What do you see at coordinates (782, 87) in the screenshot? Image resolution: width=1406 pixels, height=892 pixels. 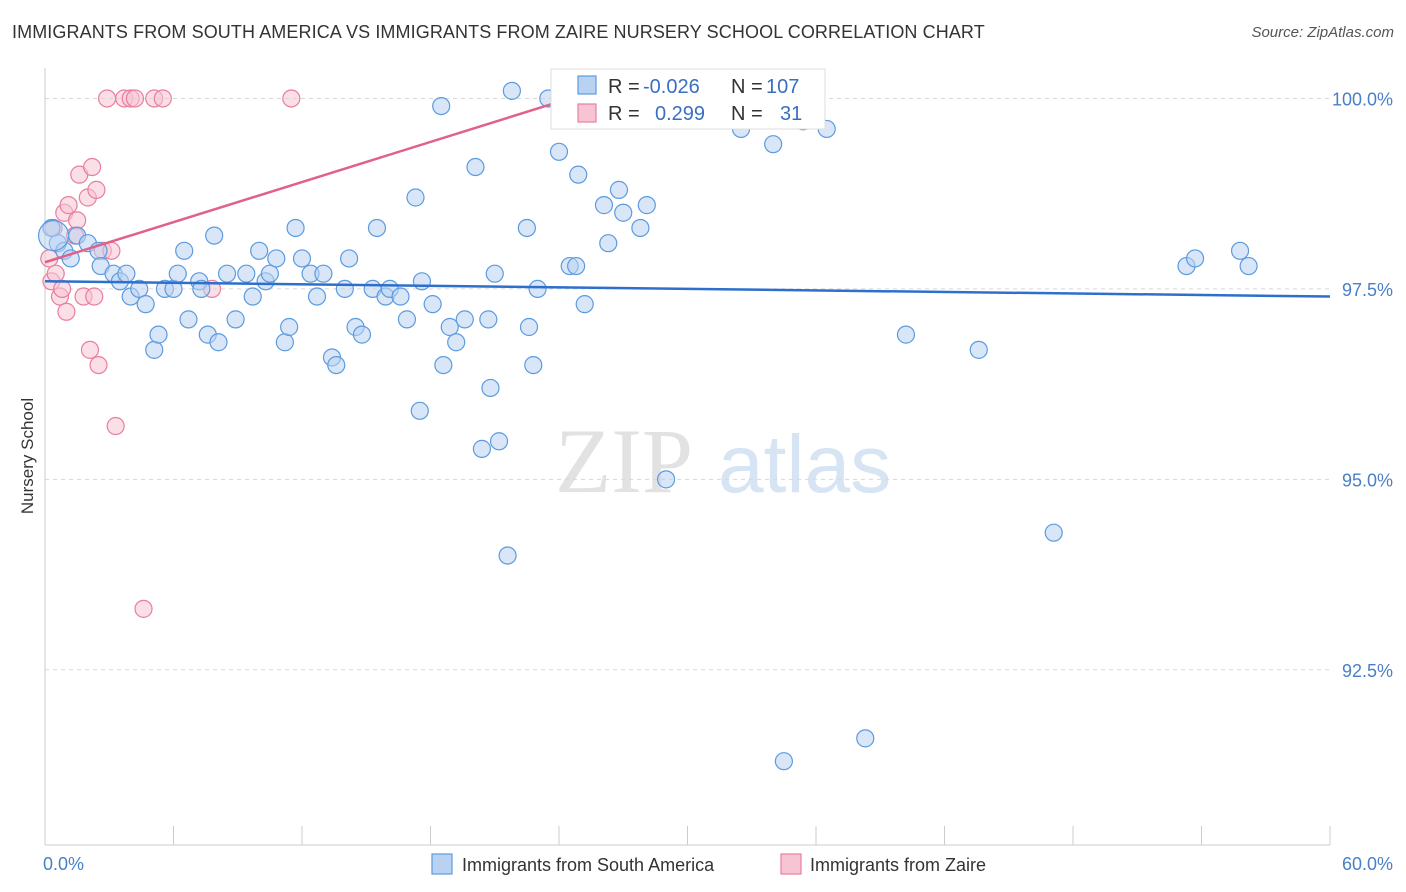 I see `stats-n-value-1: 107` at bounding box center [782, 87].